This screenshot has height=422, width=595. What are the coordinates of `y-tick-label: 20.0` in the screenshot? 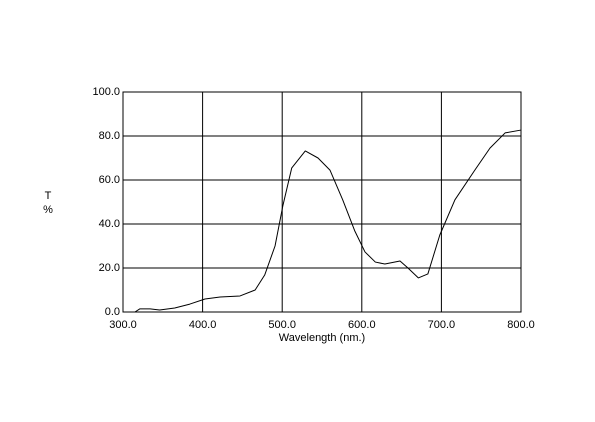 It's located at (109, 268).